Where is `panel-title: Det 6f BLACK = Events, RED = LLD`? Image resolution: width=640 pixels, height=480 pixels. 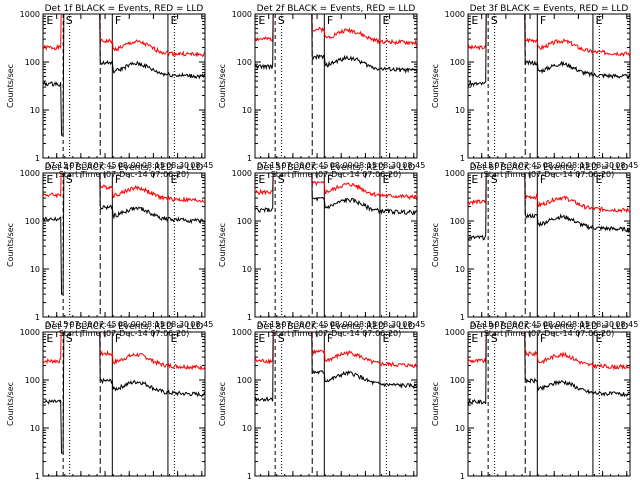 panel-title: Det 6f BLACK = Events, RED = LLD is located at coordinates (549, 168).